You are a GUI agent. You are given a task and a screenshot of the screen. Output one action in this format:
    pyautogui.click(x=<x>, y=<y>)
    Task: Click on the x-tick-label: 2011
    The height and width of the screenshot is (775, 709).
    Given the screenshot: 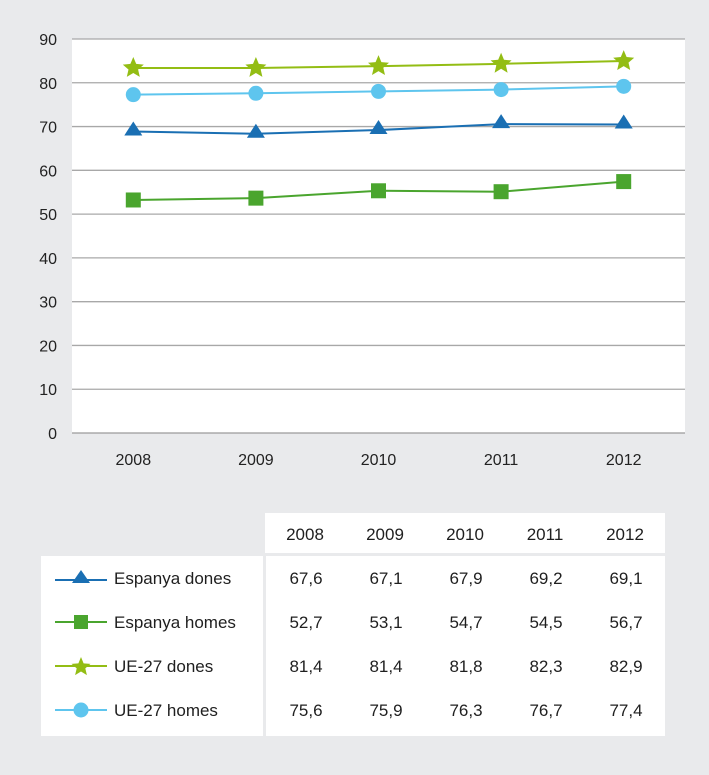 What is the action you would take?
    pyautogui.click(x=501, y=460)
    